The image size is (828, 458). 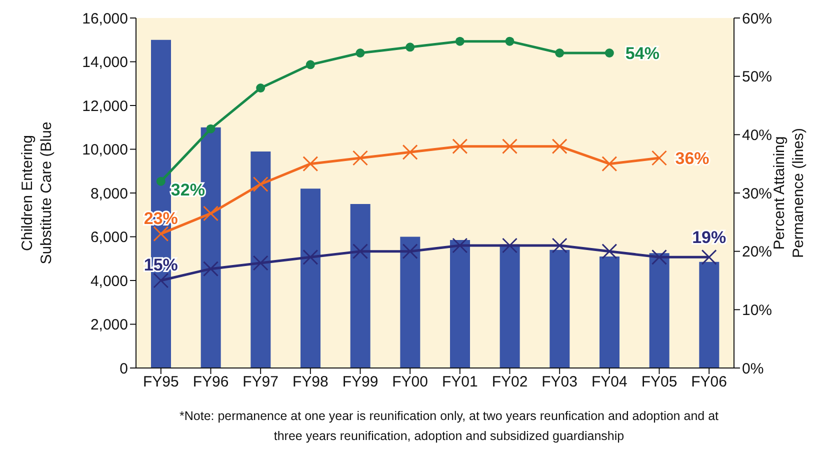 What do you see at coordinates (210, 382) in the screenshot?
I see `x-tick-label: FY96` at bounding box center [210, 382].